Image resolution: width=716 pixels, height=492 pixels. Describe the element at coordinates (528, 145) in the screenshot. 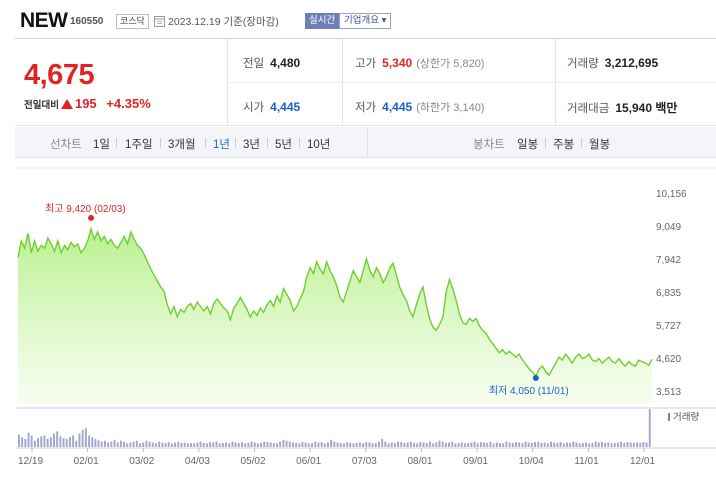

I see `candle-daily: 일봉` at that location.